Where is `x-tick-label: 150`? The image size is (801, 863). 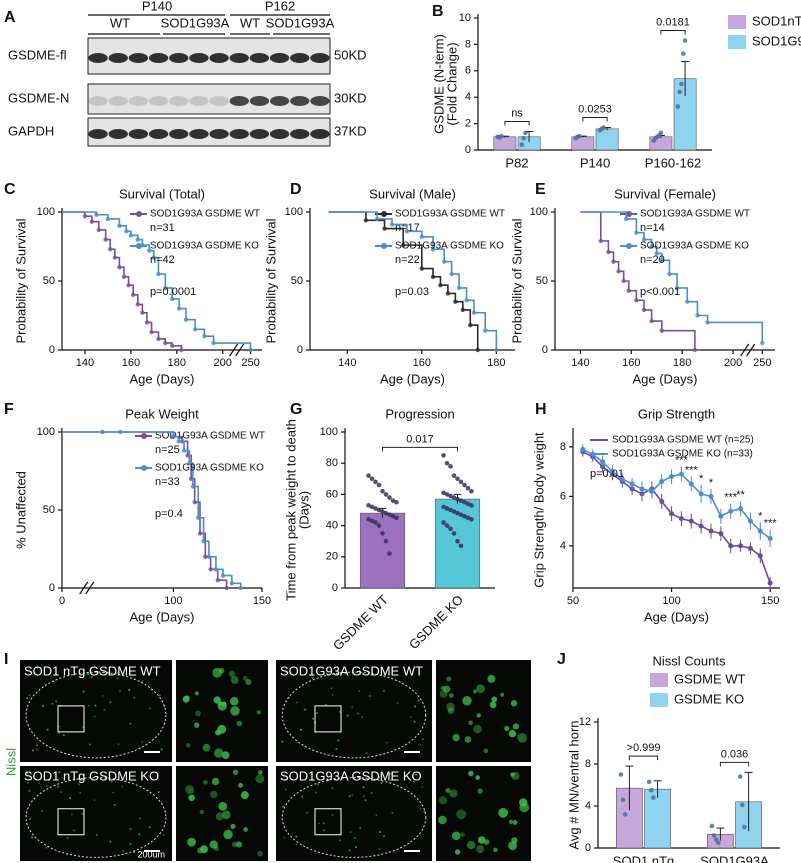
x-tick-label: 150 is located at coordinates (770, 601).